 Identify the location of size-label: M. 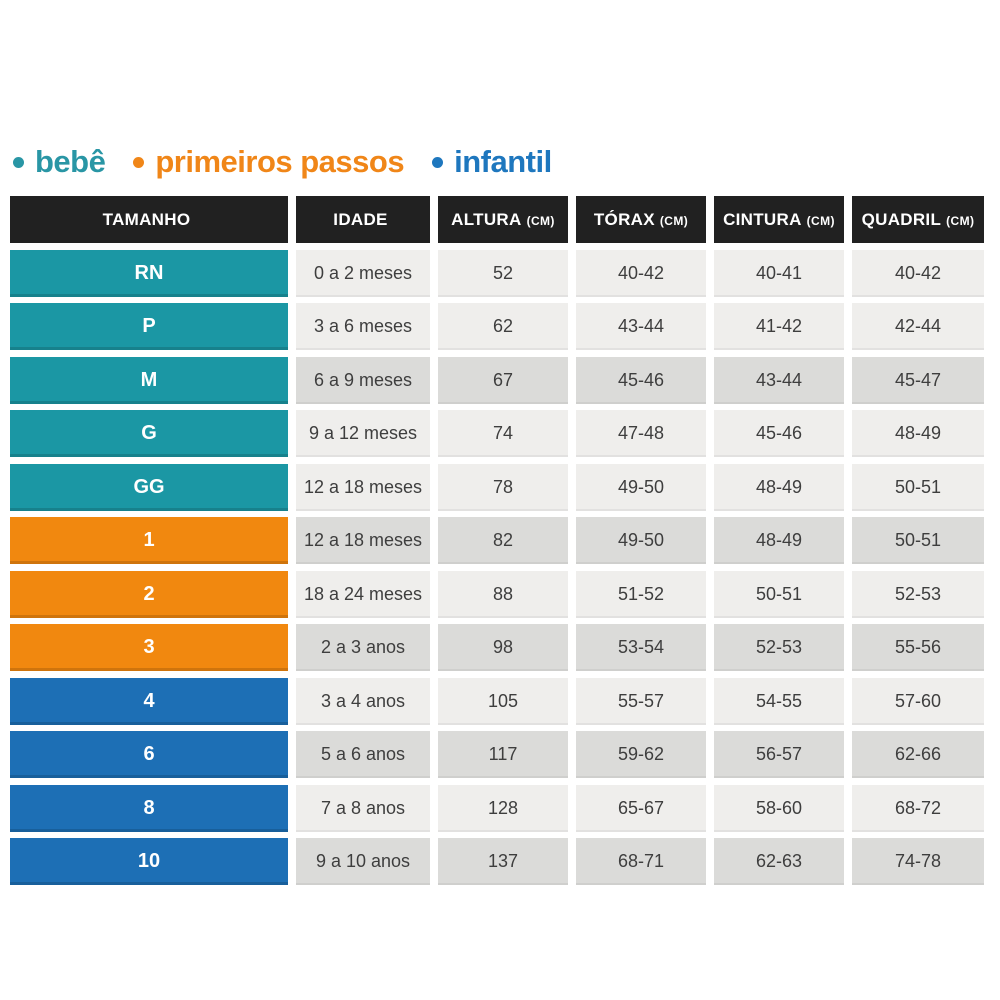
(149, 379).